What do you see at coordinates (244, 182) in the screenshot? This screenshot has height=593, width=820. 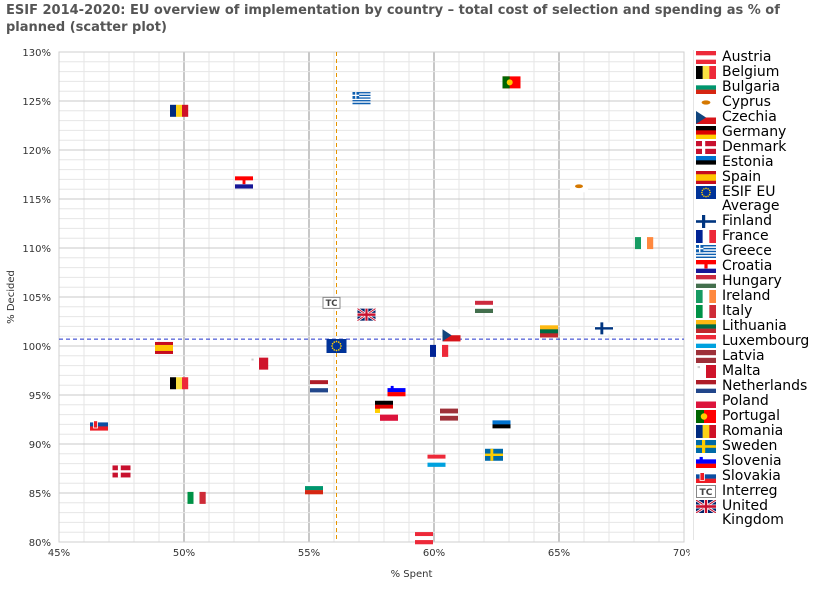 I see `data-point-croatia` at bounding box center [244, 182].